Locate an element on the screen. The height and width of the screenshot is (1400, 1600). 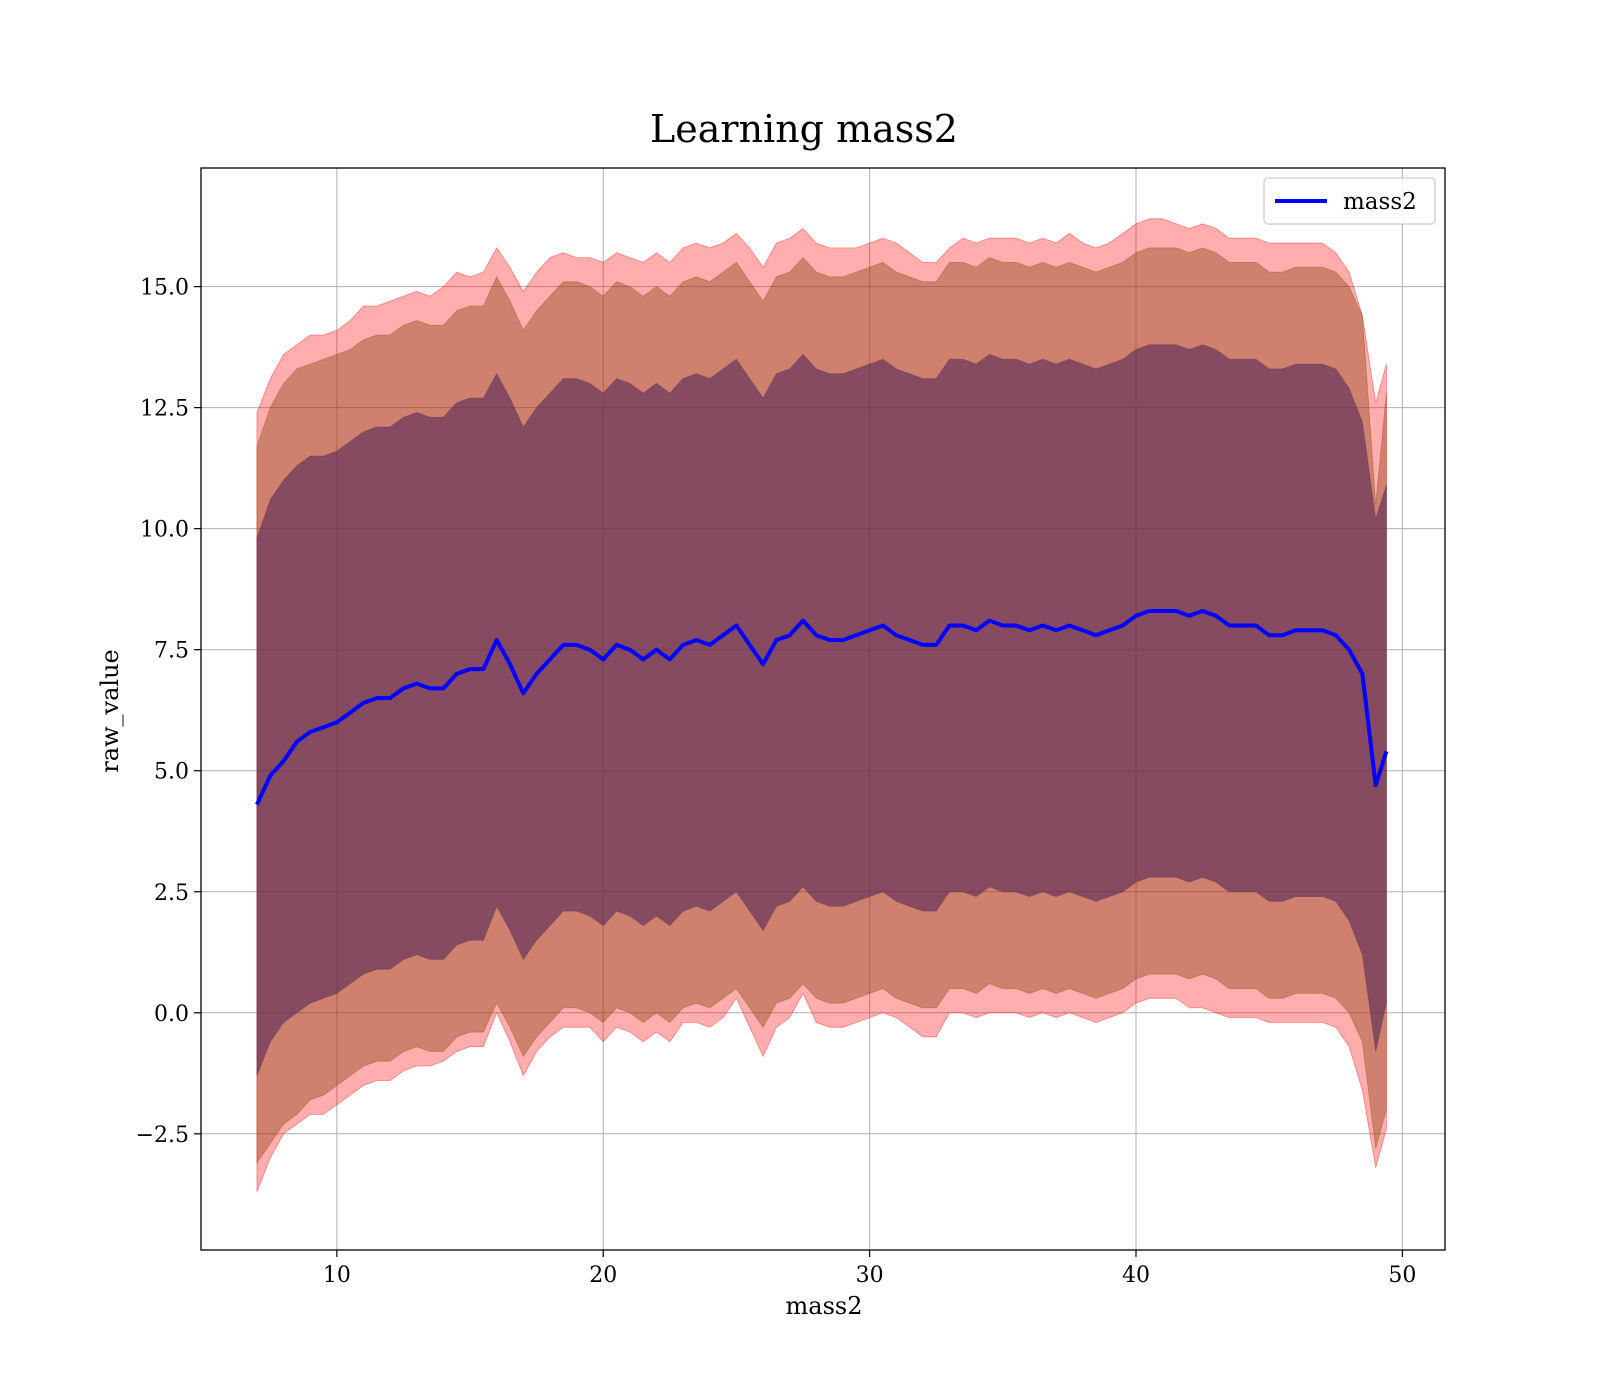
legend-box is located at coordinates (1349, 201).